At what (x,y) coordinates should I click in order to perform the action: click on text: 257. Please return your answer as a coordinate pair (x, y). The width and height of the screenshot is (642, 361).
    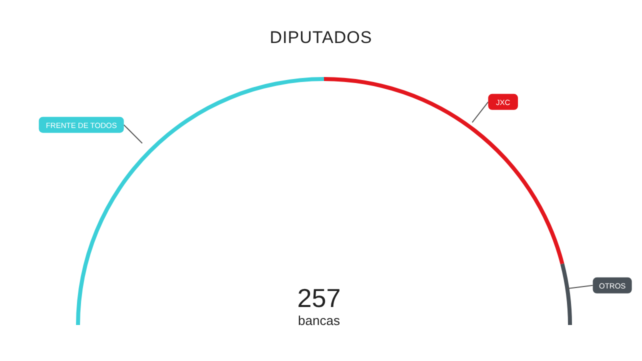
    Looking at the image, I should click on (319, 298).